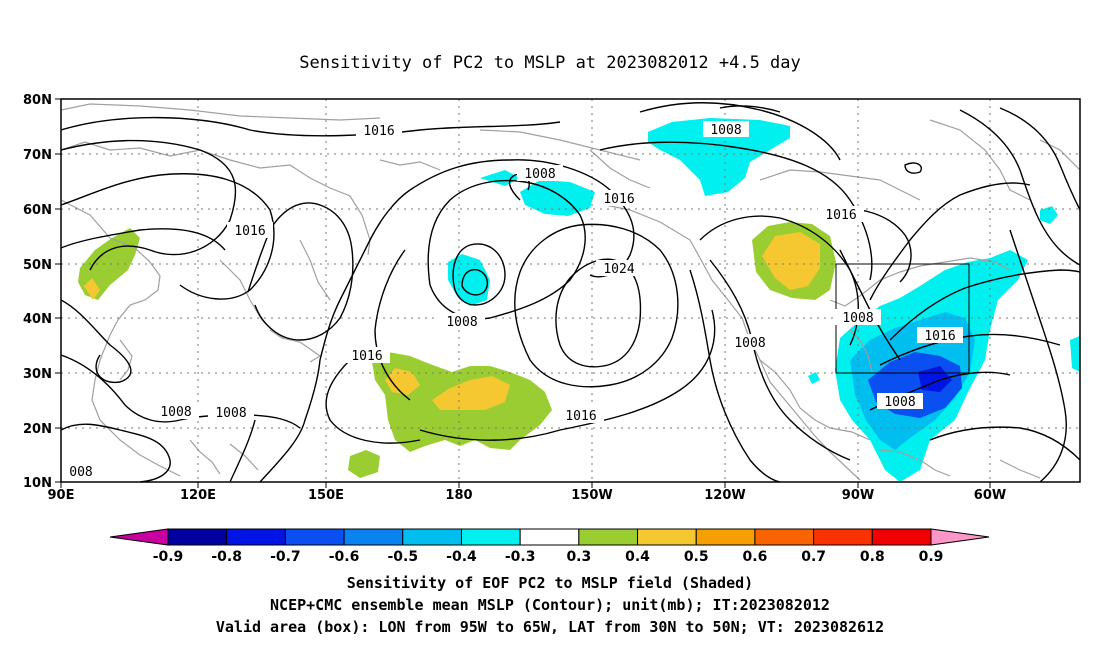  Describe the element at coordinates (872, 557) in the screenshot. I see `colorbar-label: 0.8` at that location.